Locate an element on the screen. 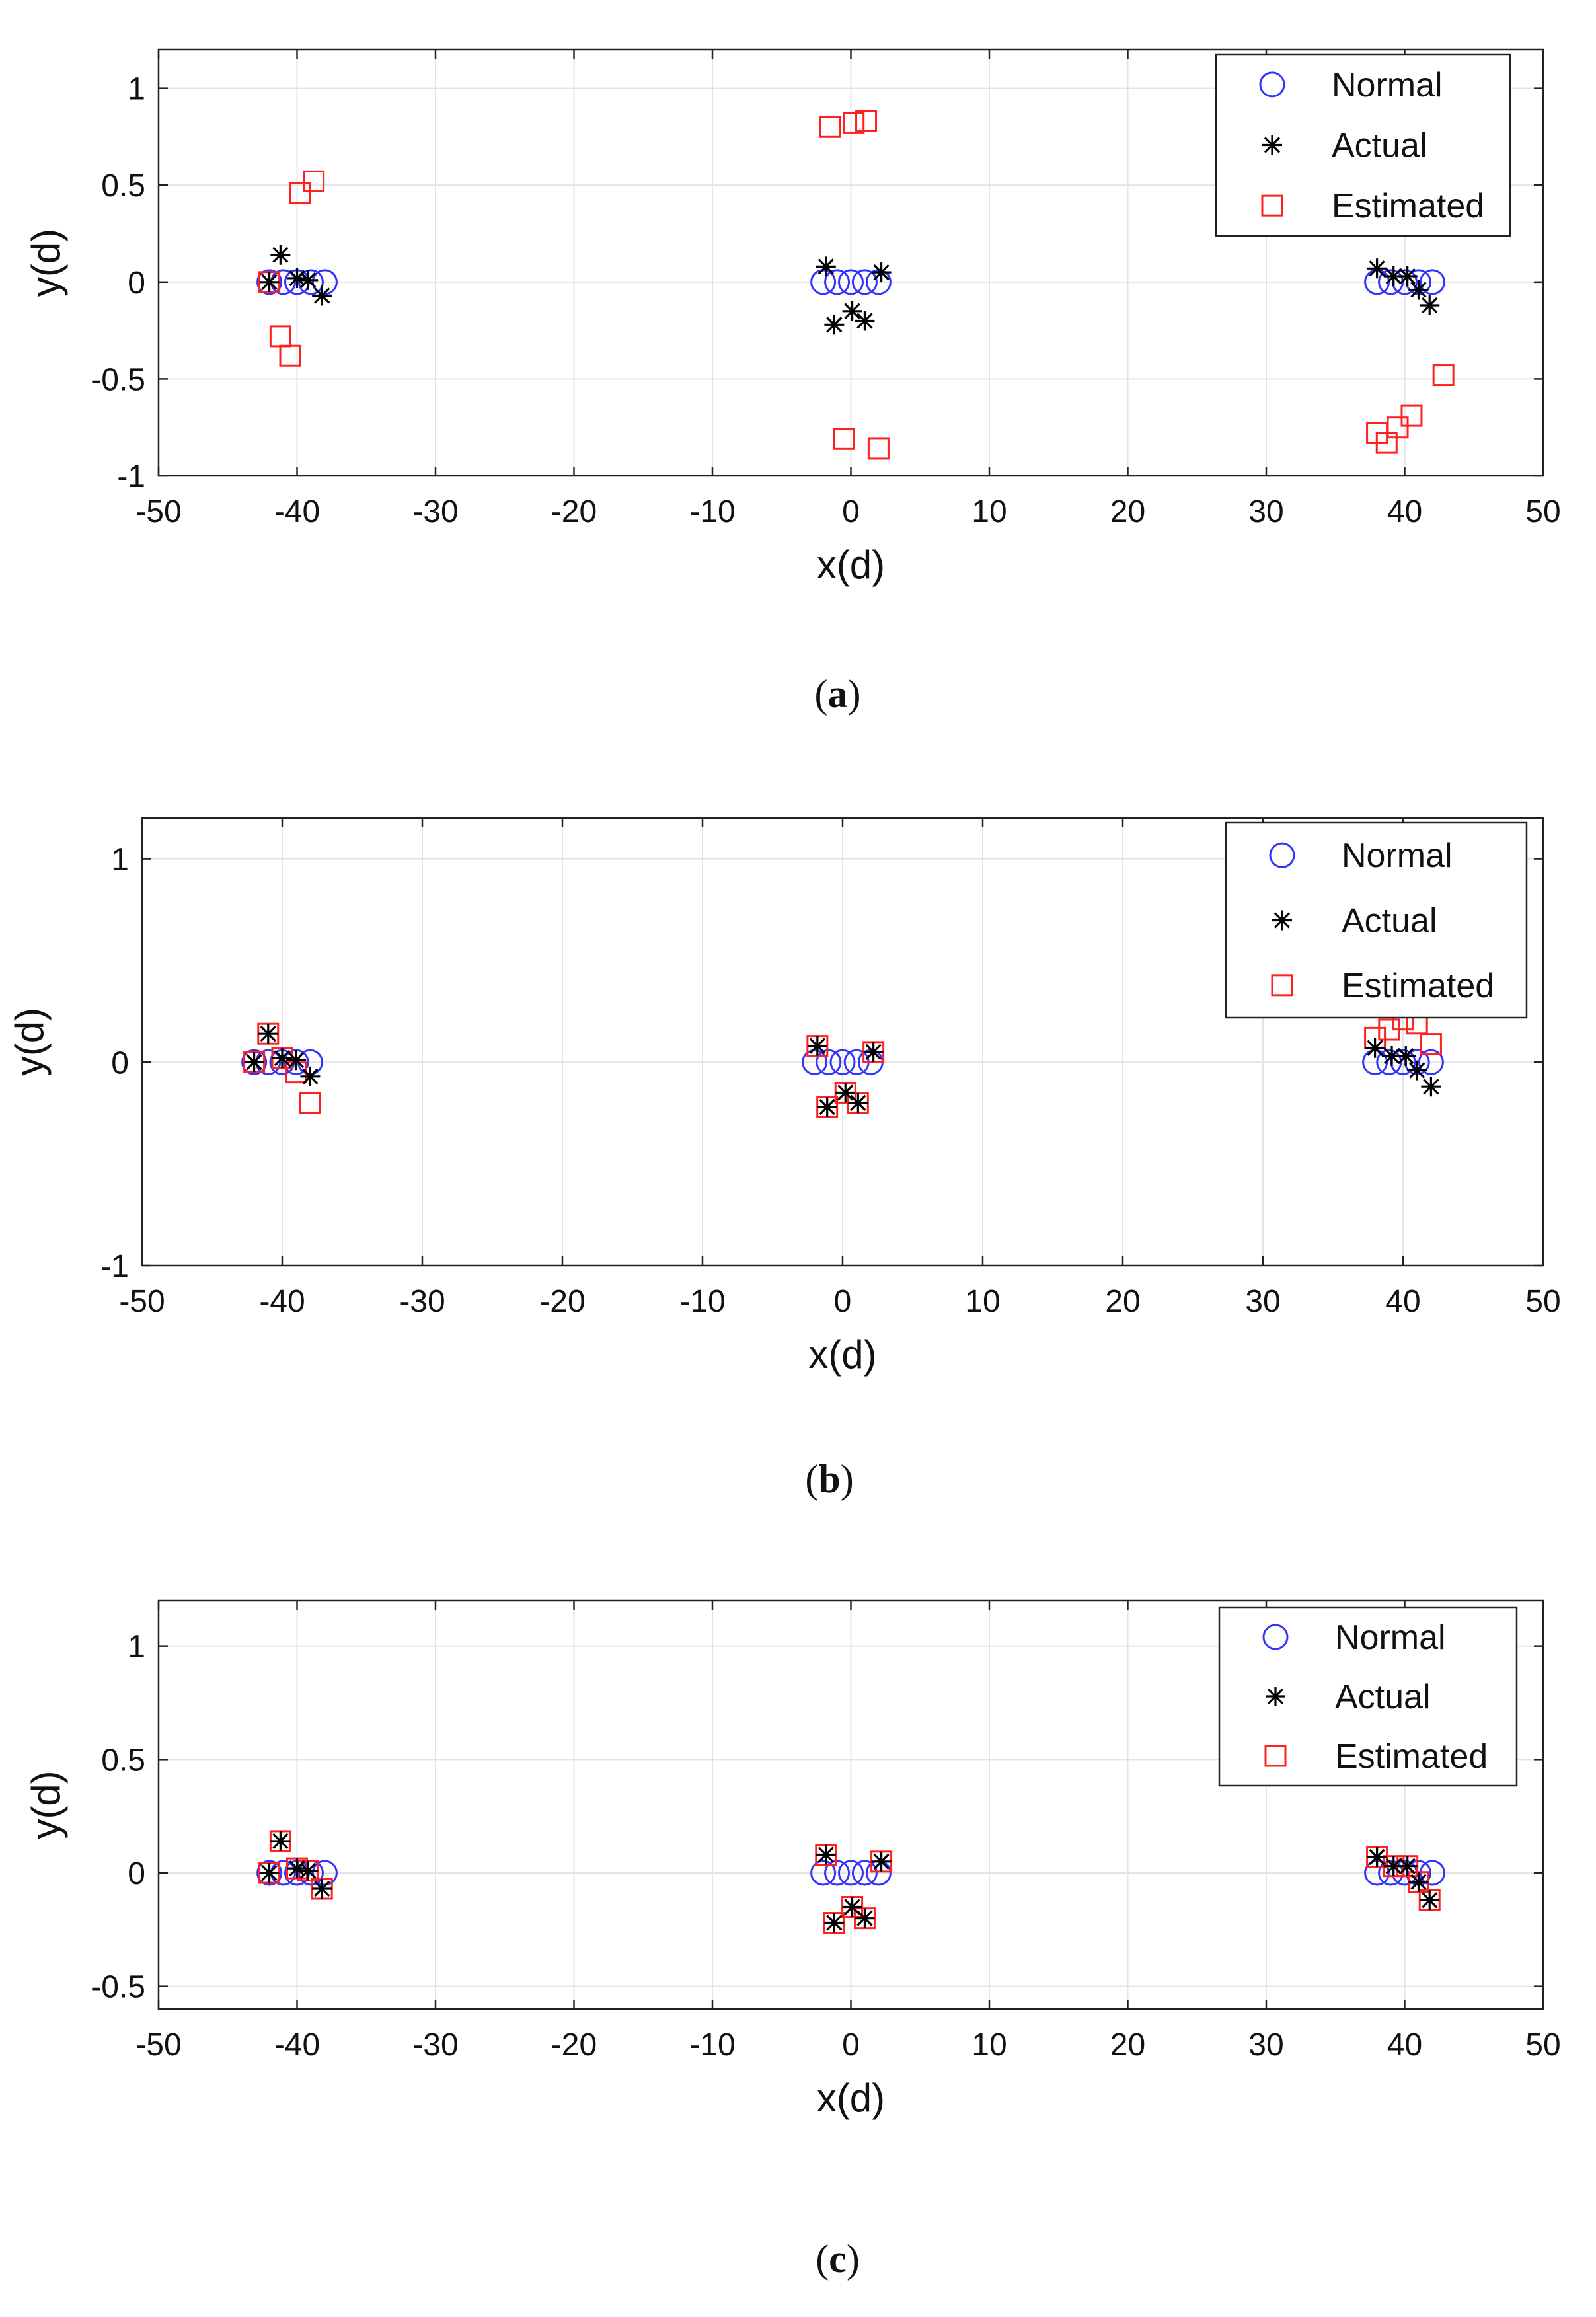 This screenshot has height=2317, width=1596. y-axis-label: y(d) is located at coordinates (46, 263).